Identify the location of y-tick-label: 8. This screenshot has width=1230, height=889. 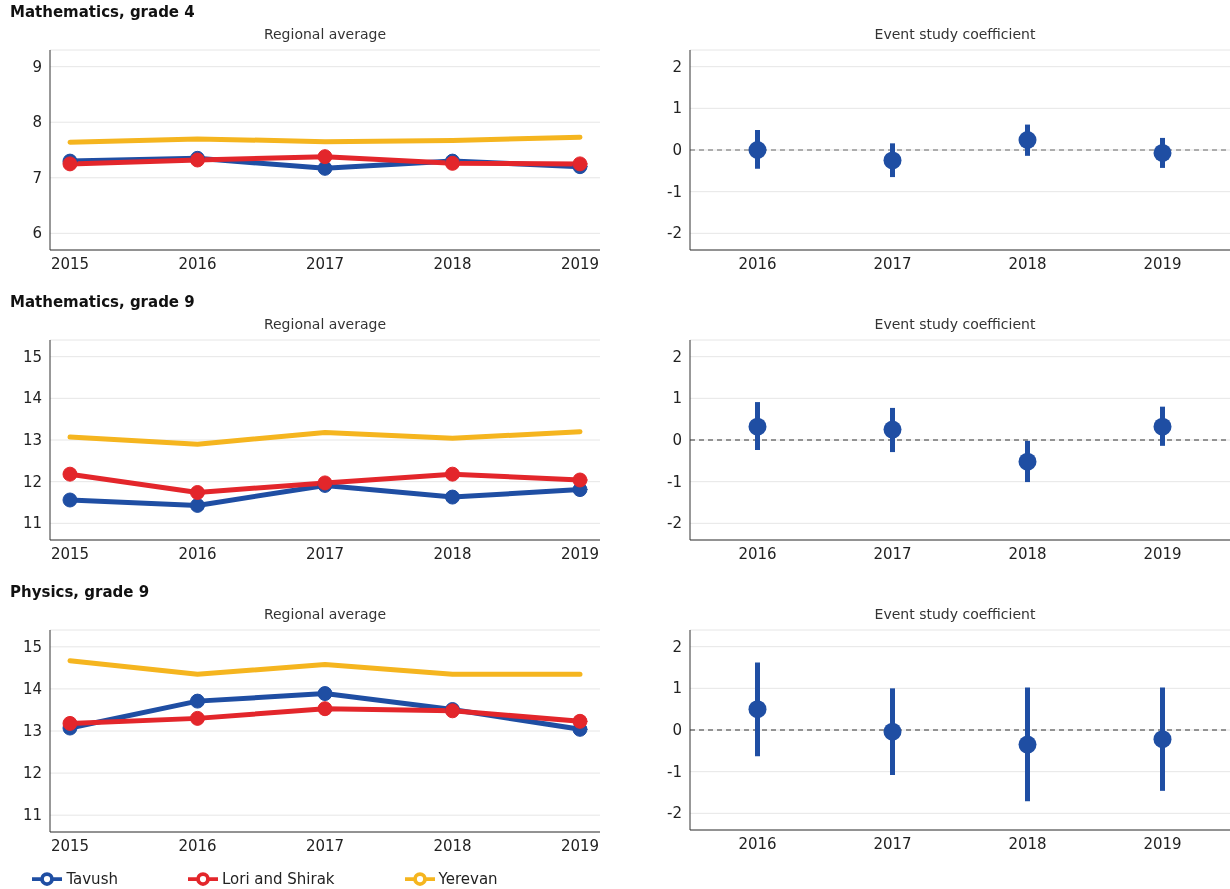
(37, 122).